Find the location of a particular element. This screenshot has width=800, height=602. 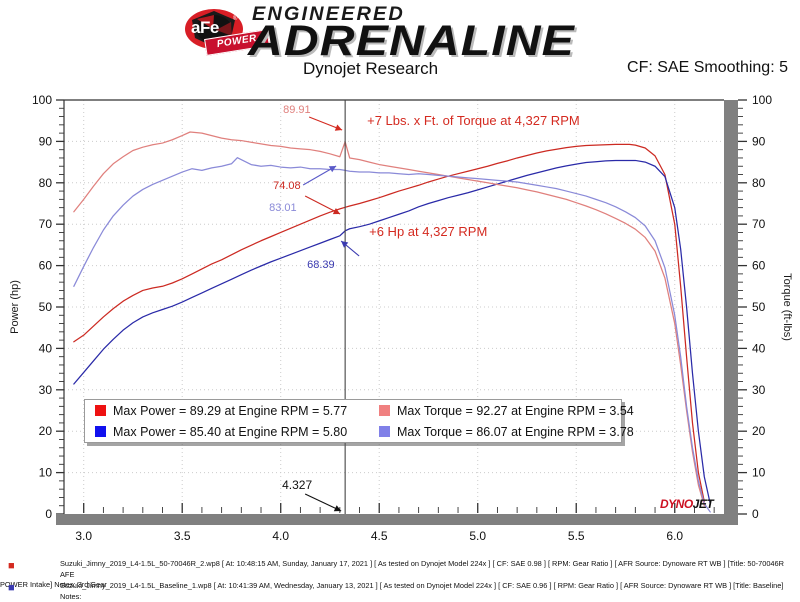

legend-label-max-torque-modified: Max Torque = 92.27 at Engine RPM = 3.54 is located at coordinates (515, 410).